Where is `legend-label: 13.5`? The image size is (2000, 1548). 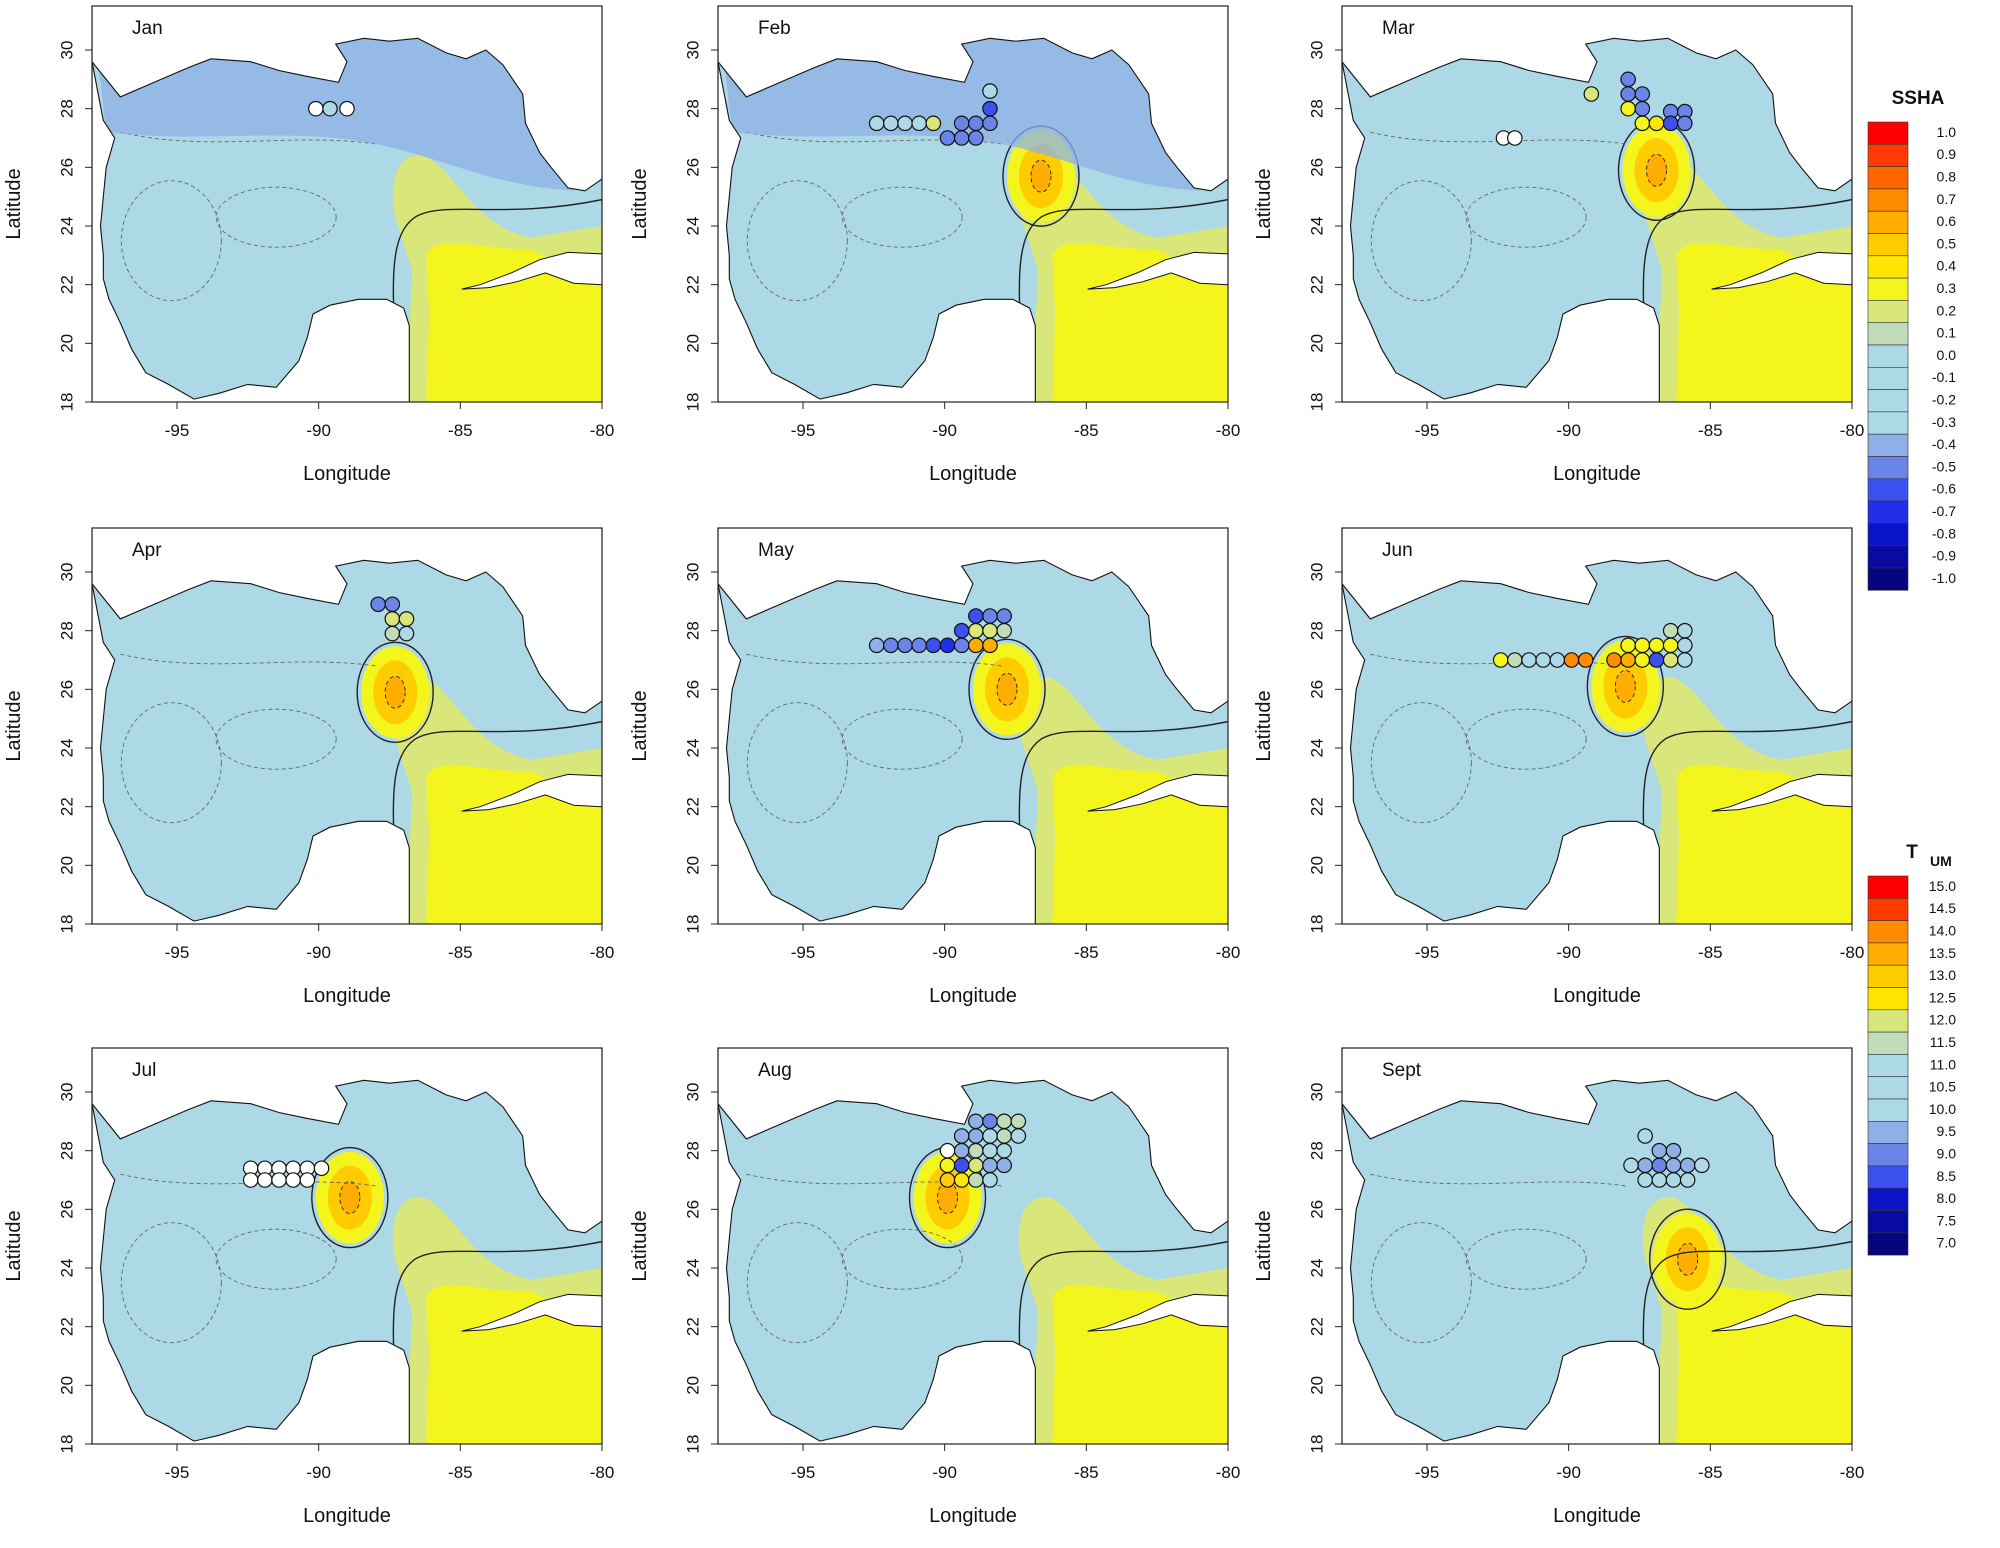 legend-label: 13.5 is located at coordinates (1942, 953).